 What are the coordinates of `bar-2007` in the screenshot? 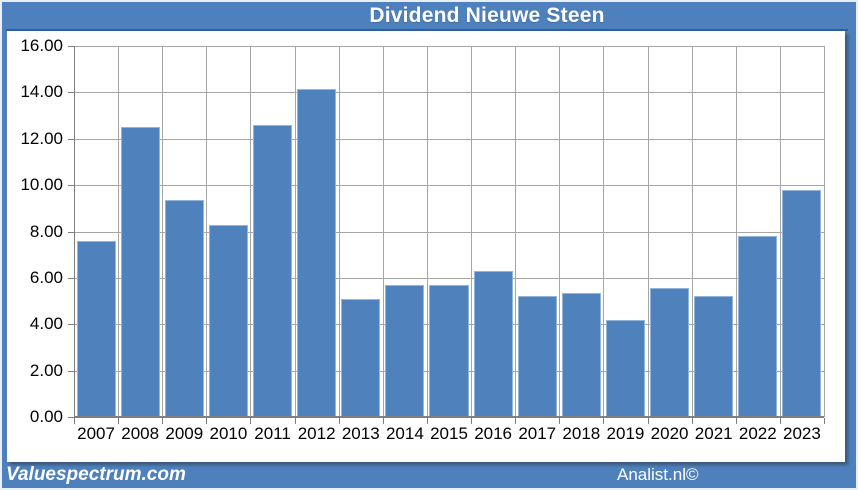 It's located at (96, 328).